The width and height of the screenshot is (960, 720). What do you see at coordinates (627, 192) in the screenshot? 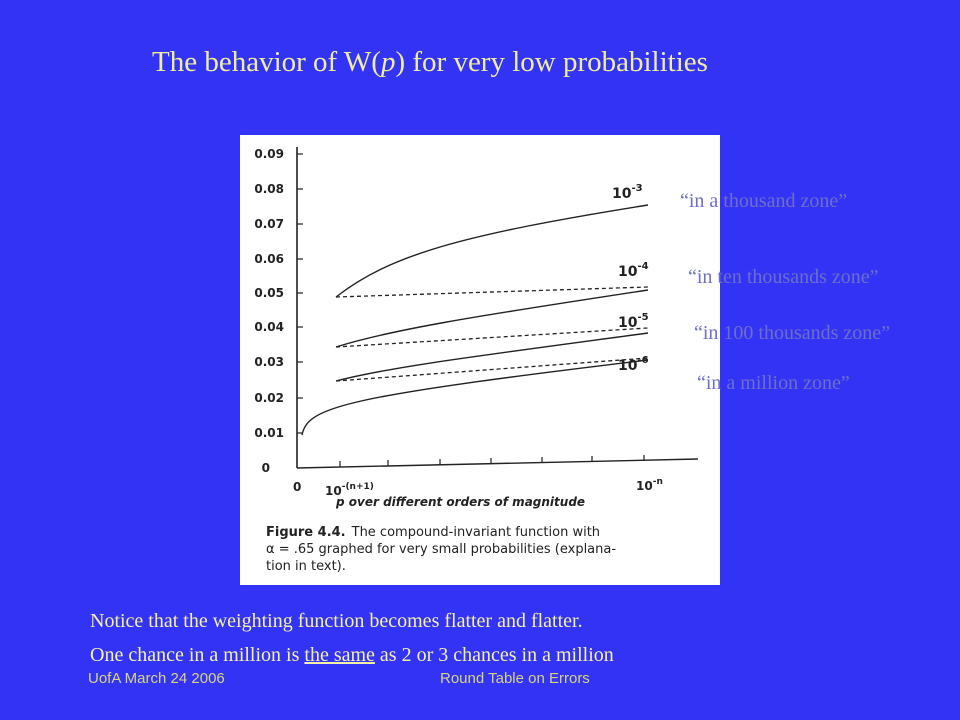
I see `curve-label: 10-3` at bounding box center [627, 192].